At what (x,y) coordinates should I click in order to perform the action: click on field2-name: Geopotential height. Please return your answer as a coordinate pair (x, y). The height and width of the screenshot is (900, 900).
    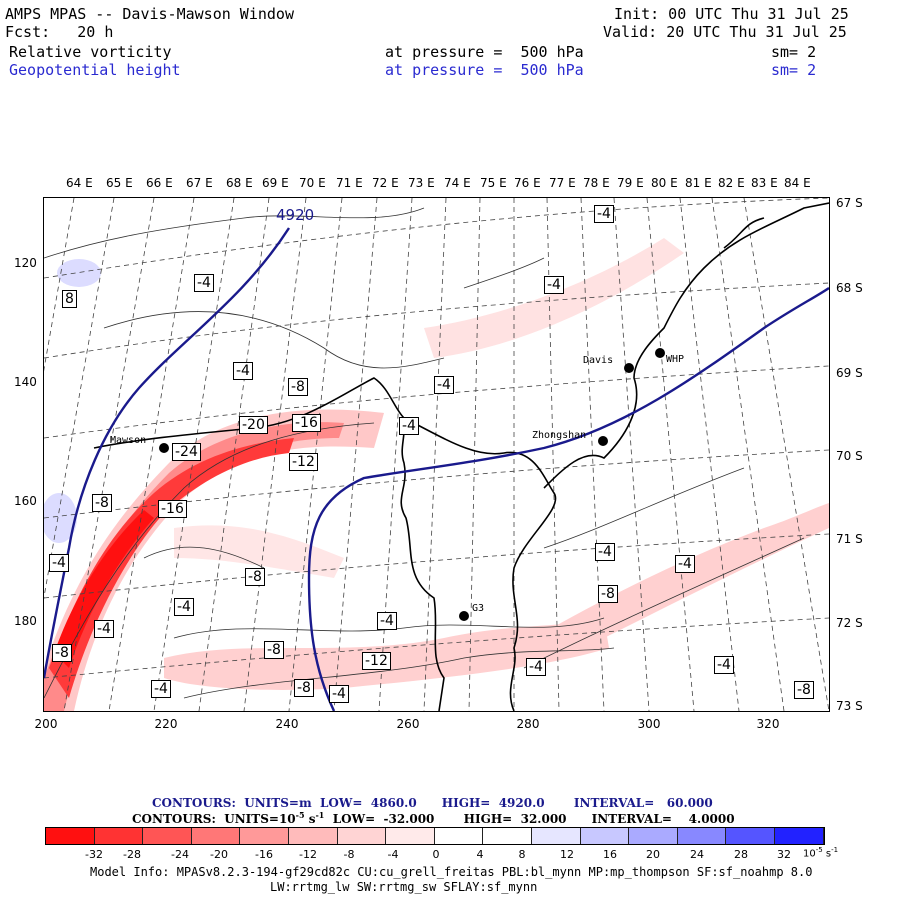
    Looking at the image, I should click on (95, 70).